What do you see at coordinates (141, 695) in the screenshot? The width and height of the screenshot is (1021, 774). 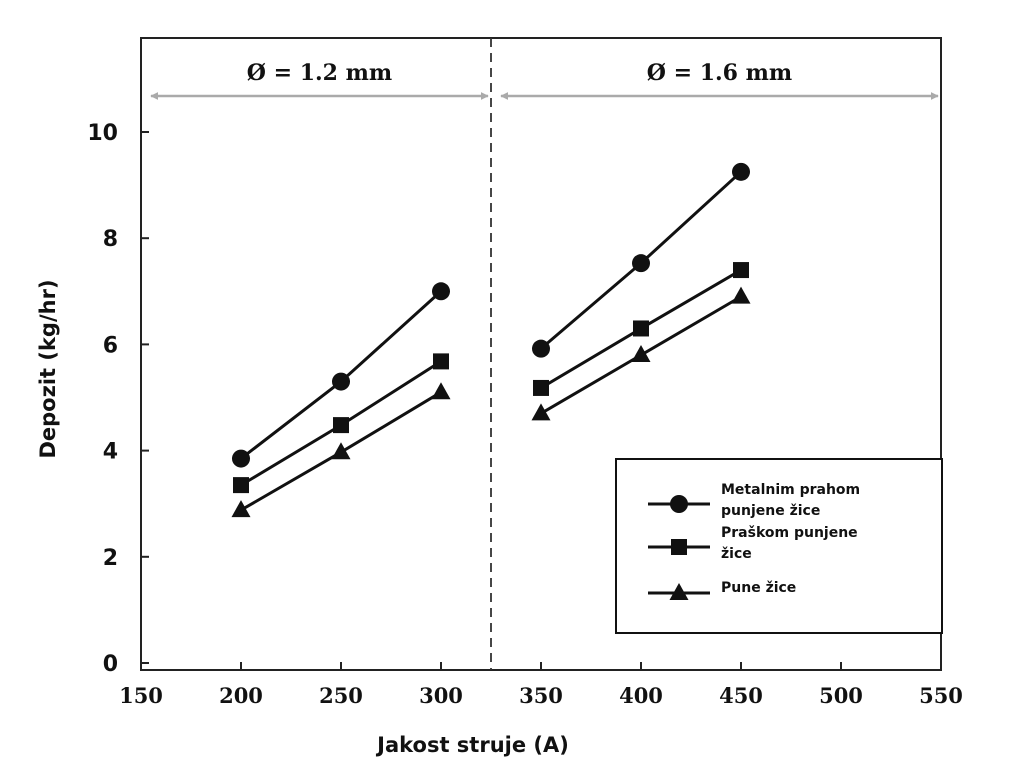 I see `x-tick-label: 150` at bounding box center [141, 695].